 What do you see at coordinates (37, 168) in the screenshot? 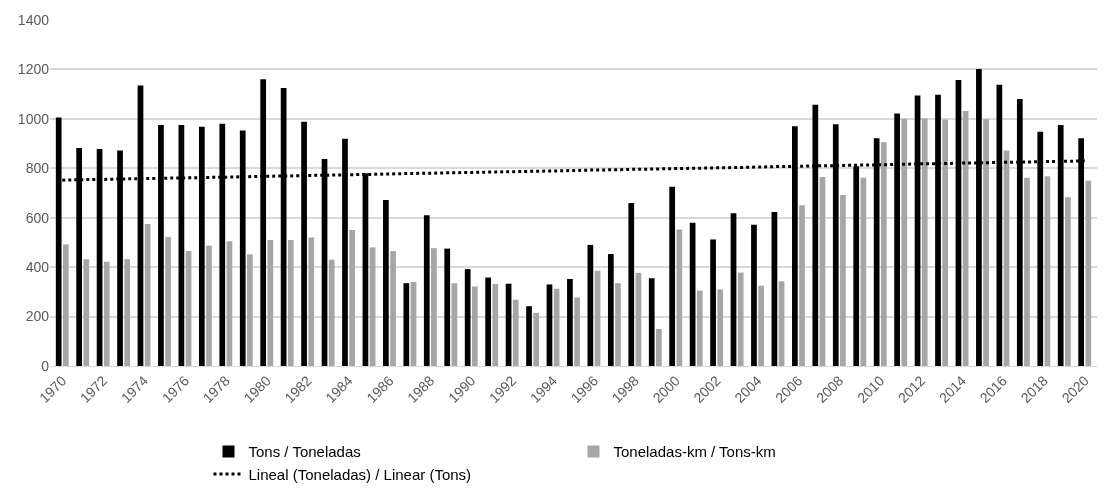
I see `y-tick-label: 800` at bounding box center [37, 168].